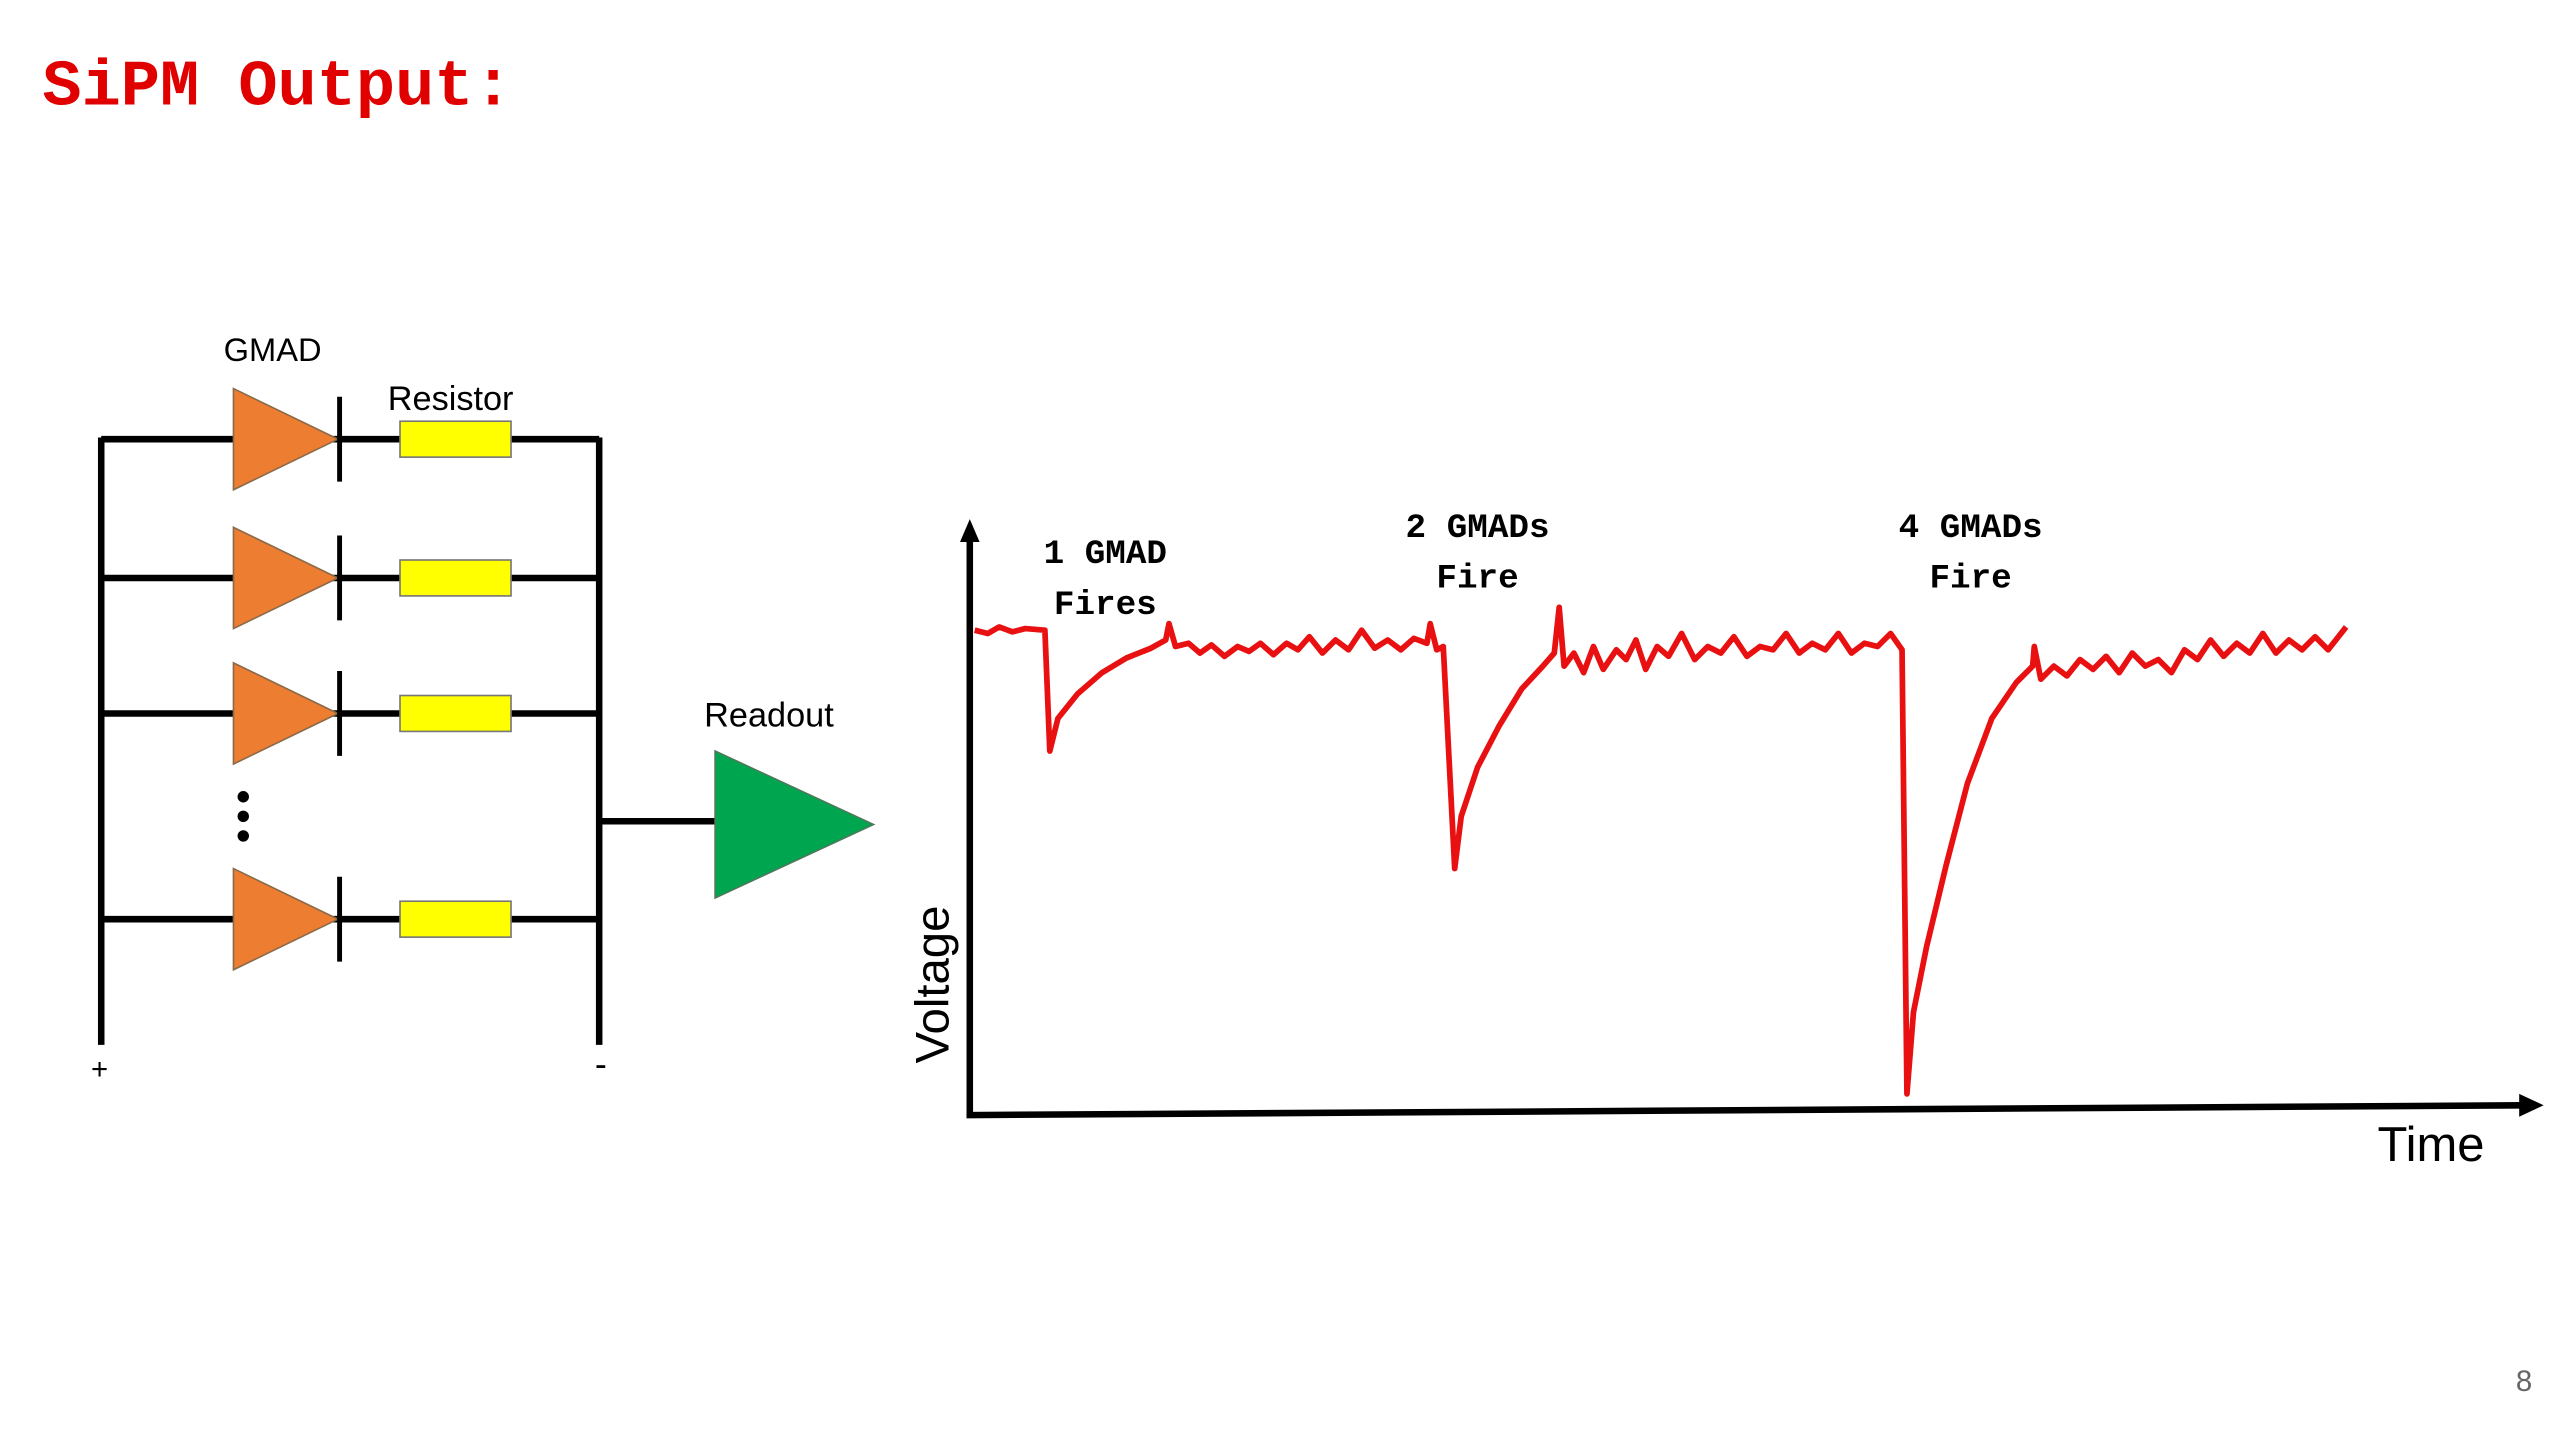 Image resolution: width=2560 pixels, height=1440 pixels. What do you see at coordinates (1105, 554) in the screenshot?
I see `annotation: 1 GMAD` at bounding box center [1105, 554].